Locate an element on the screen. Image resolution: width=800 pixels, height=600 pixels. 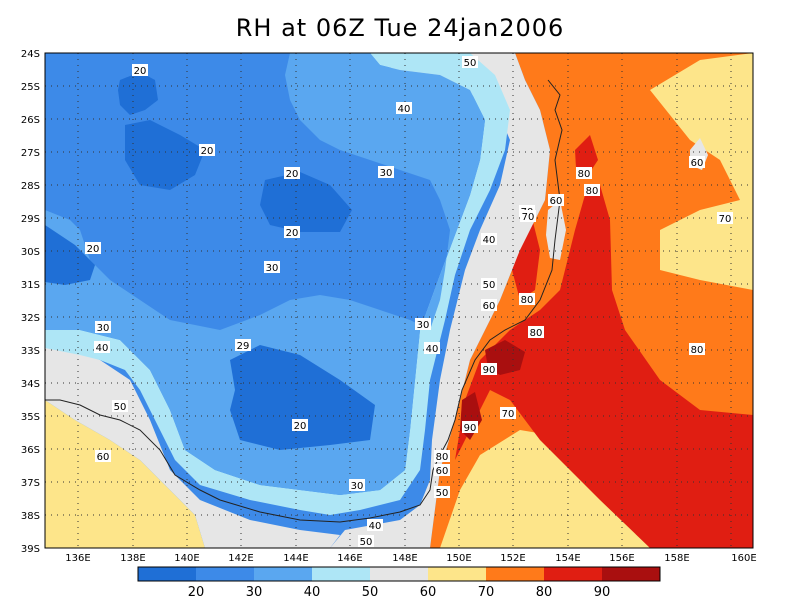
colorbar-label: 60 is located at coordinates (428, 592).